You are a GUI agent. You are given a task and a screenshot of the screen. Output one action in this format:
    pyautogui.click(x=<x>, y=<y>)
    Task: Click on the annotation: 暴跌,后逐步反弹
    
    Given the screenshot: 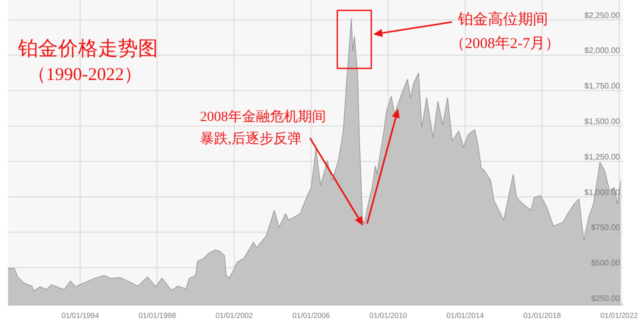 What is the action you would take?
    pyautogui.click(x=251, y=139)
    